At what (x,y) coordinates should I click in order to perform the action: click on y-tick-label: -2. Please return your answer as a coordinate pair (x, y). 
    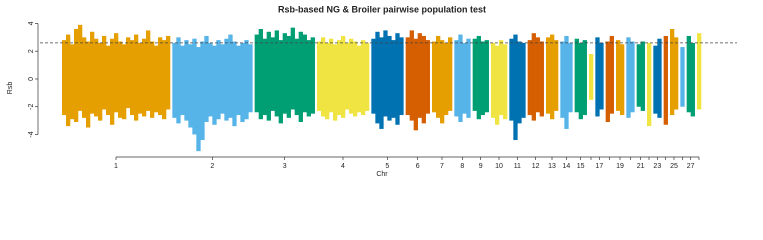
    Looking at the image, I should click on (31, 107).